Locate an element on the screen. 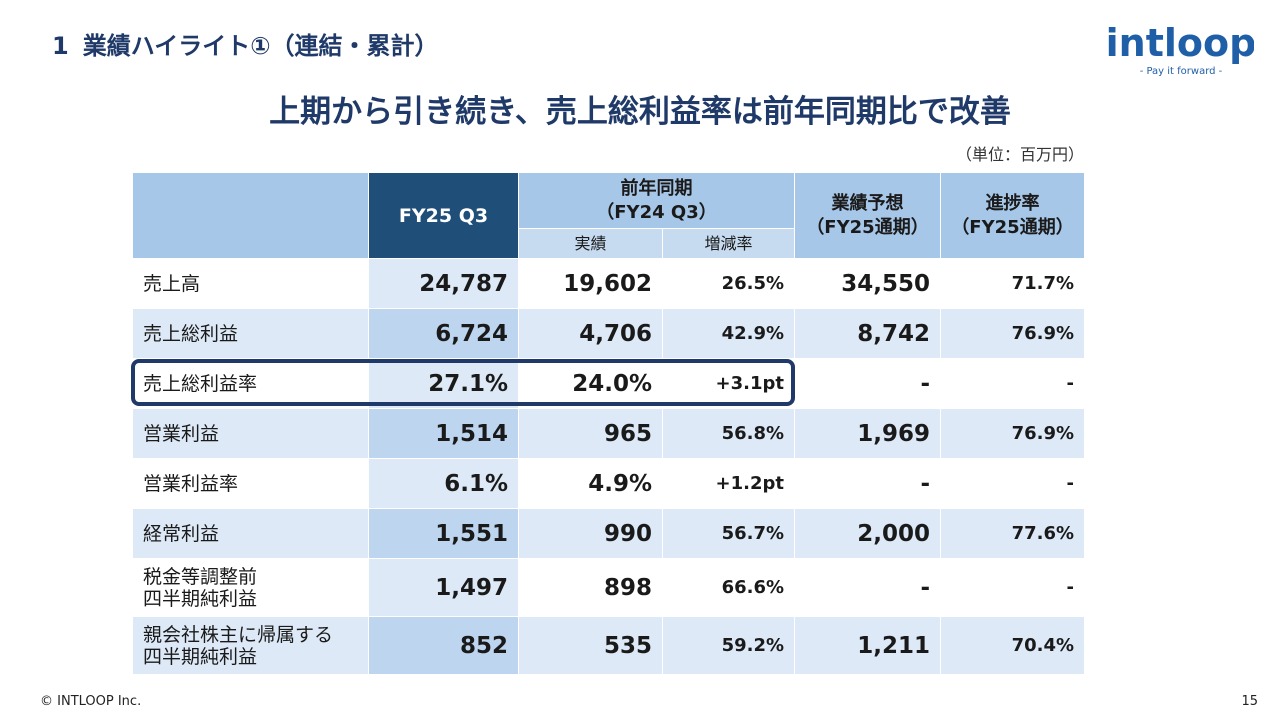  forecast-value: 1,211 is located at coordinates (868, 645).